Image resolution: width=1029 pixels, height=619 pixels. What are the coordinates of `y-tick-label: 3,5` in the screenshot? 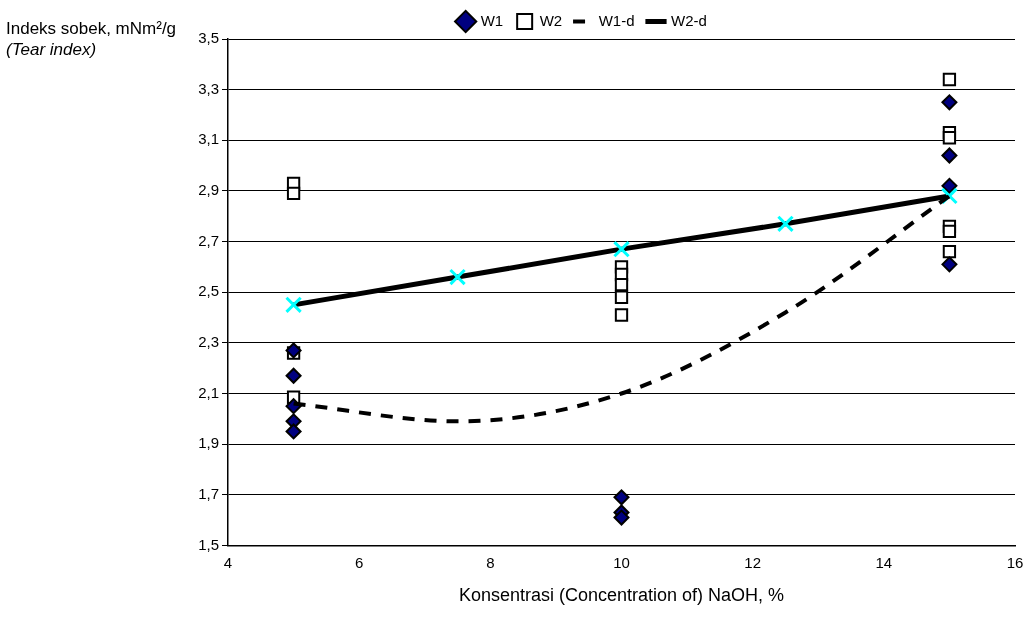 It's located at (208, 38).